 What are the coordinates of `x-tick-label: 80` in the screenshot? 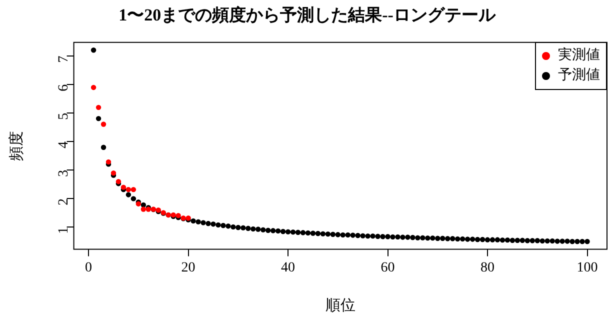 It's located at (487, 268).